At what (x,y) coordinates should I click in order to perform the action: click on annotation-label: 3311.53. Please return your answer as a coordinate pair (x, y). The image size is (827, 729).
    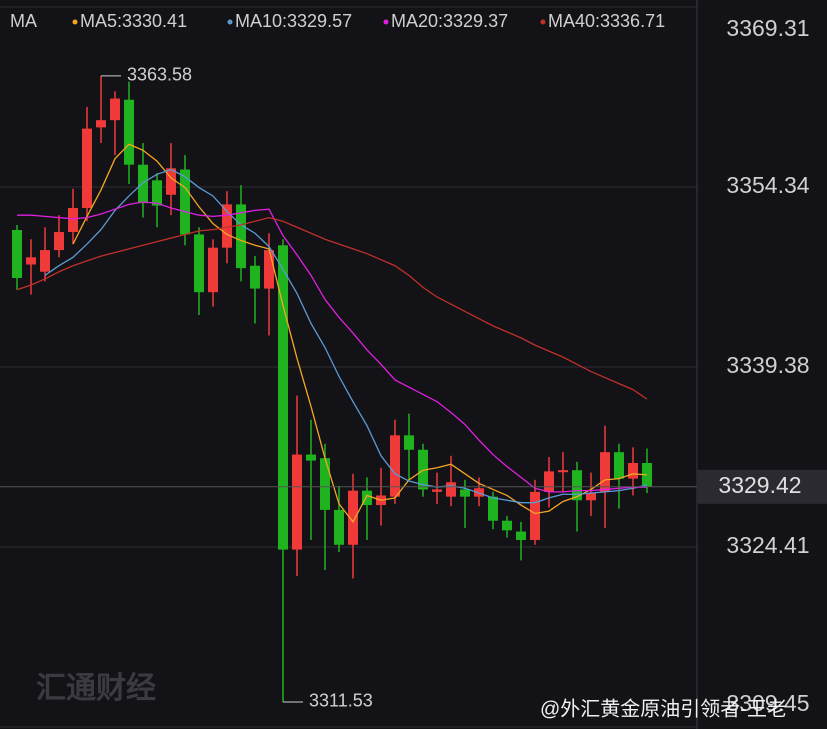
    Looking at the image, I should click on (341, 701).